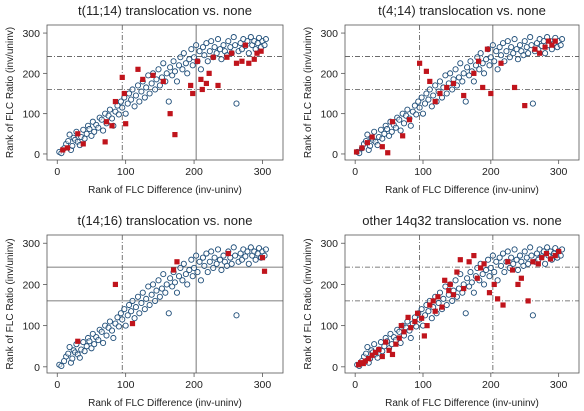 Image resolution: width=584 pixels, height=411 pixels. I want to click on chart-title: t(14;16) translocation vs. none, so click(165, 220).